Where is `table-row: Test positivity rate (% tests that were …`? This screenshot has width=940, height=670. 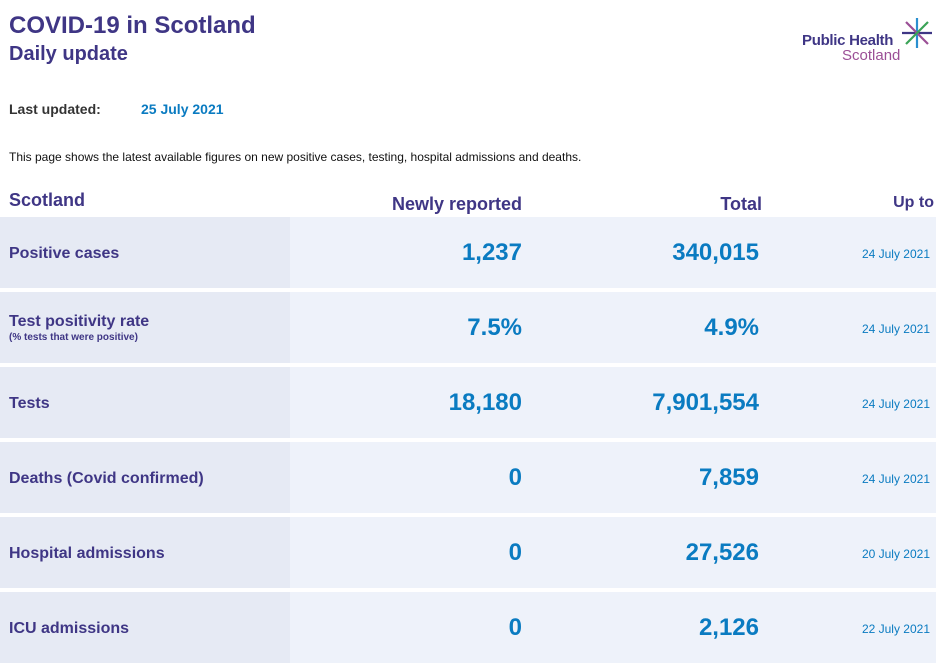 table-row: Test positivity rate (% tests that were … is located at coordinates (468, 327).